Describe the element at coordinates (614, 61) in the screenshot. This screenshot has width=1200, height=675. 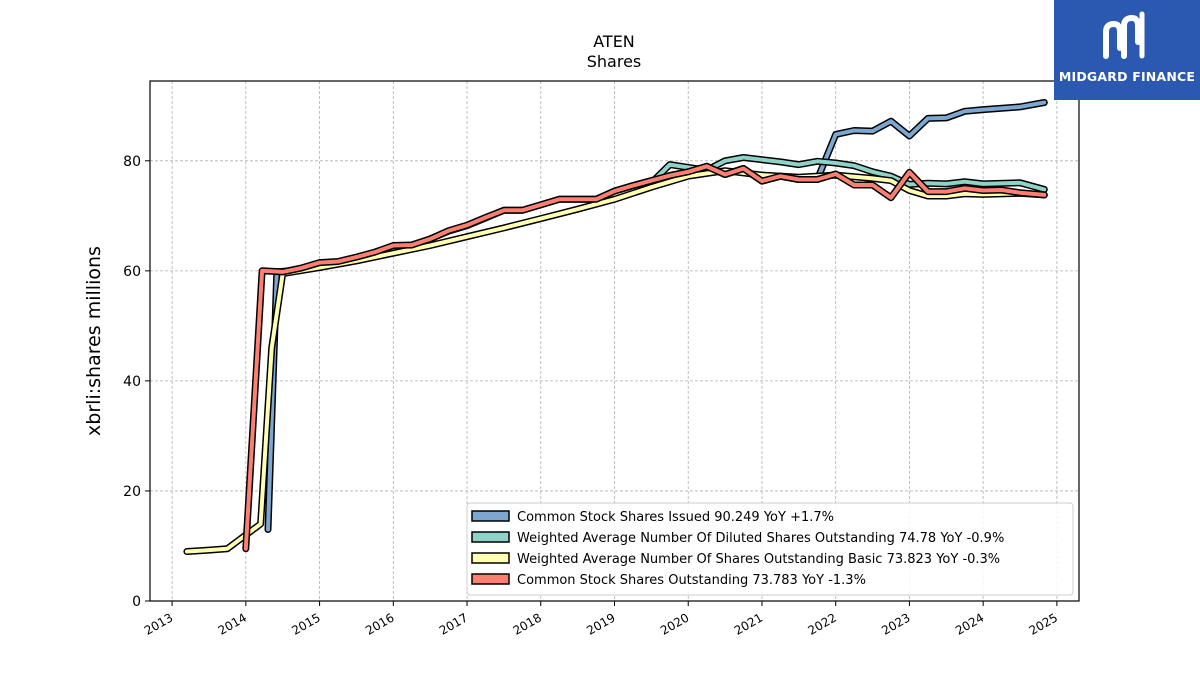
I see `chart-subtitle: Shares` at that location.